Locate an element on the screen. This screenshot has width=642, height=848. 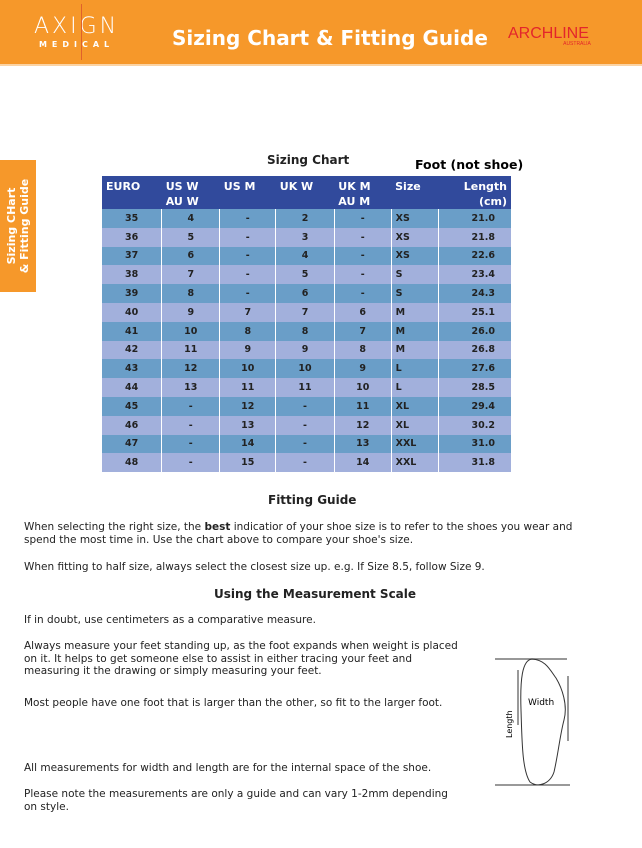
table-cell: 42 is located at coordinates (132, 350).